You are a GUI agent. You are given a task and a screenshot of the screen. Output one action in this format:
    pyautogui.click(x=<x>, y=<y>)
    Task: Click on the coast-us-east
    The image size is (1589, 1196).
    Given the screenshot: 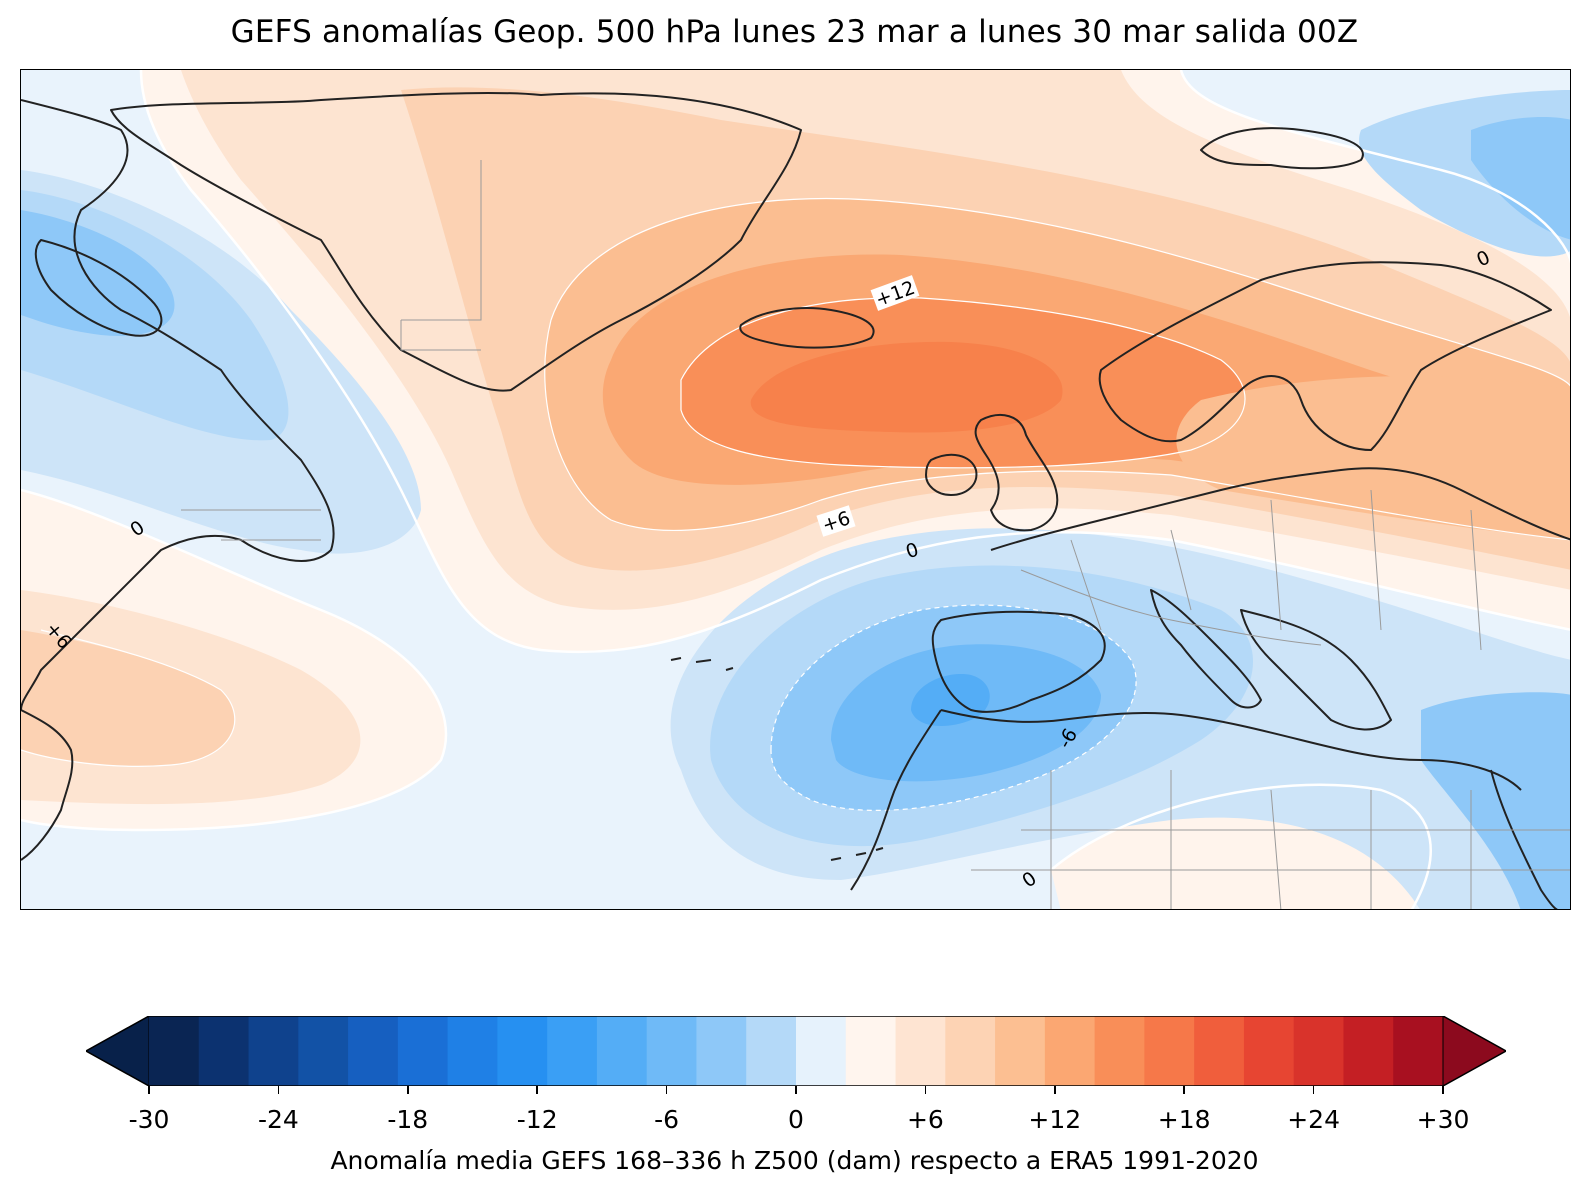 What is the action you would take?
    pyautogui.click(x=47, y=785)
    